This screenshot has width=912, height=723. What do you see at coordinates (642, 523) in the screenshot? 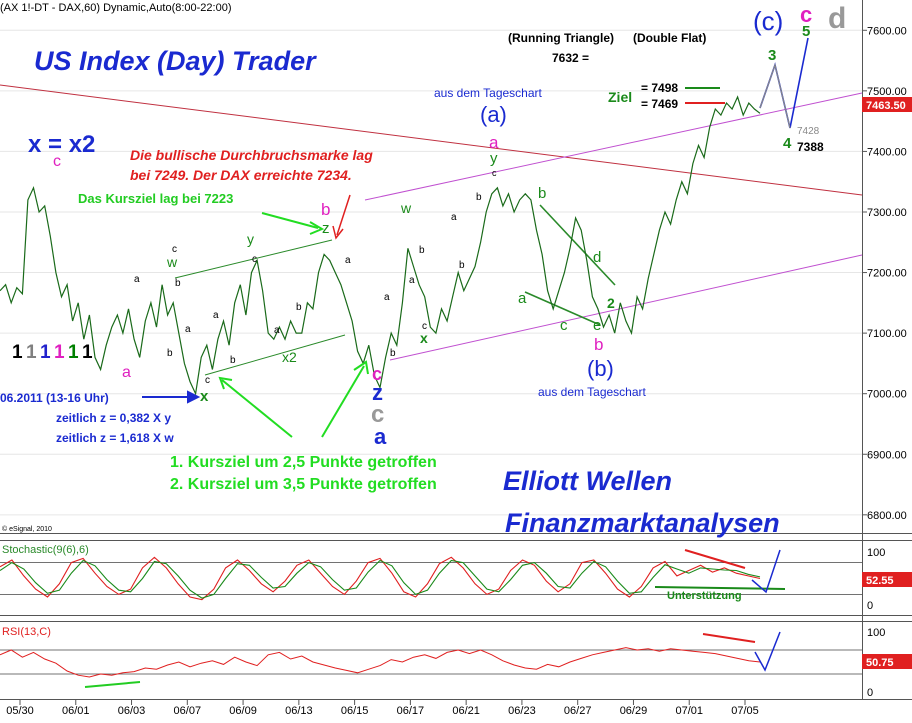
I see `finanzmarktanalysen-title: Finanzmarktanalysen` at bounding box center [642, 523].